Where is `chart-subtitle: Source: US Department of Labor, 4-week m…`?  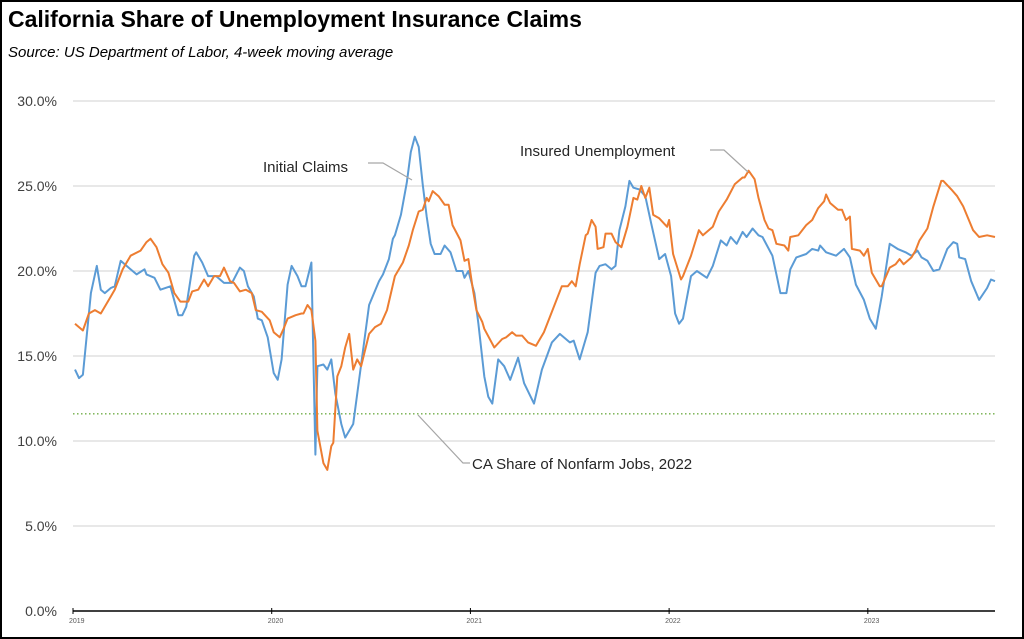 chart-subtitle: Source: US Department of Labor, 4-week m… is located at coordinates (201, 52).